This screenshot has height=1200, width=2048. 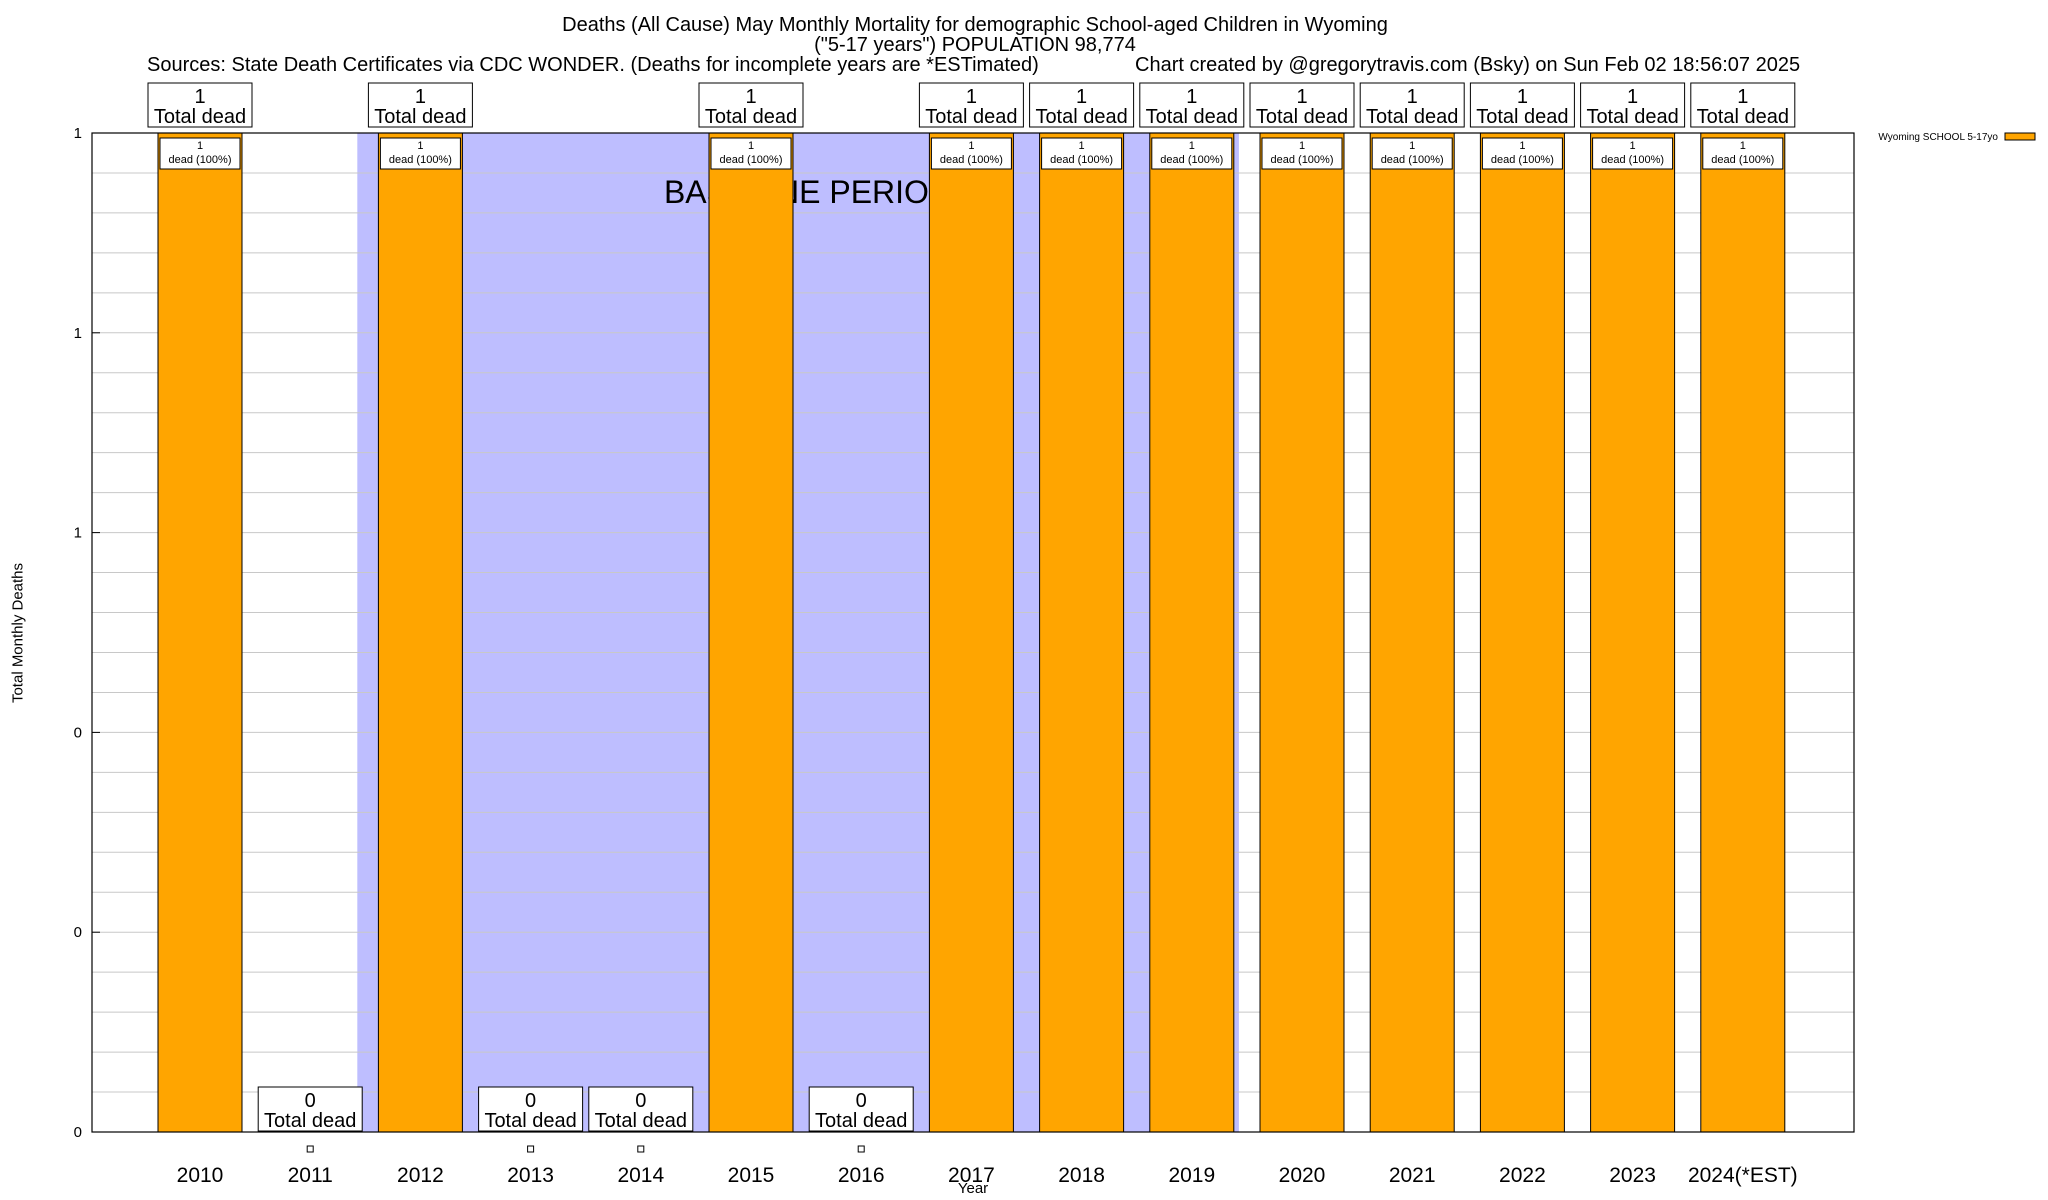 What do you see at coordinates (641, 1149) in the screenshot?
I see `zero-marker-2014` at bounding box center [641, 1149].